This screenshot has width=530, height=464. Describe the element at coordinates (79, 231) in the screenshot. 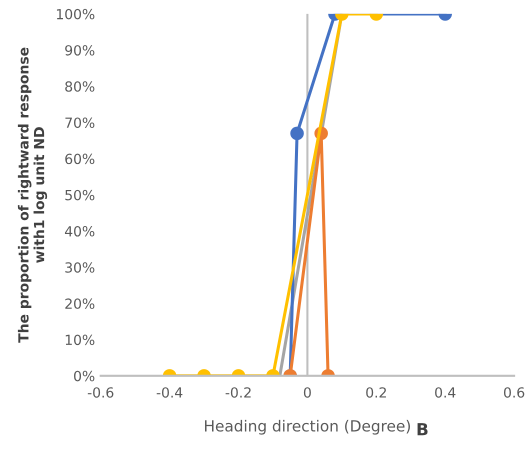

I see `y-tick-label: 40%` at that location.